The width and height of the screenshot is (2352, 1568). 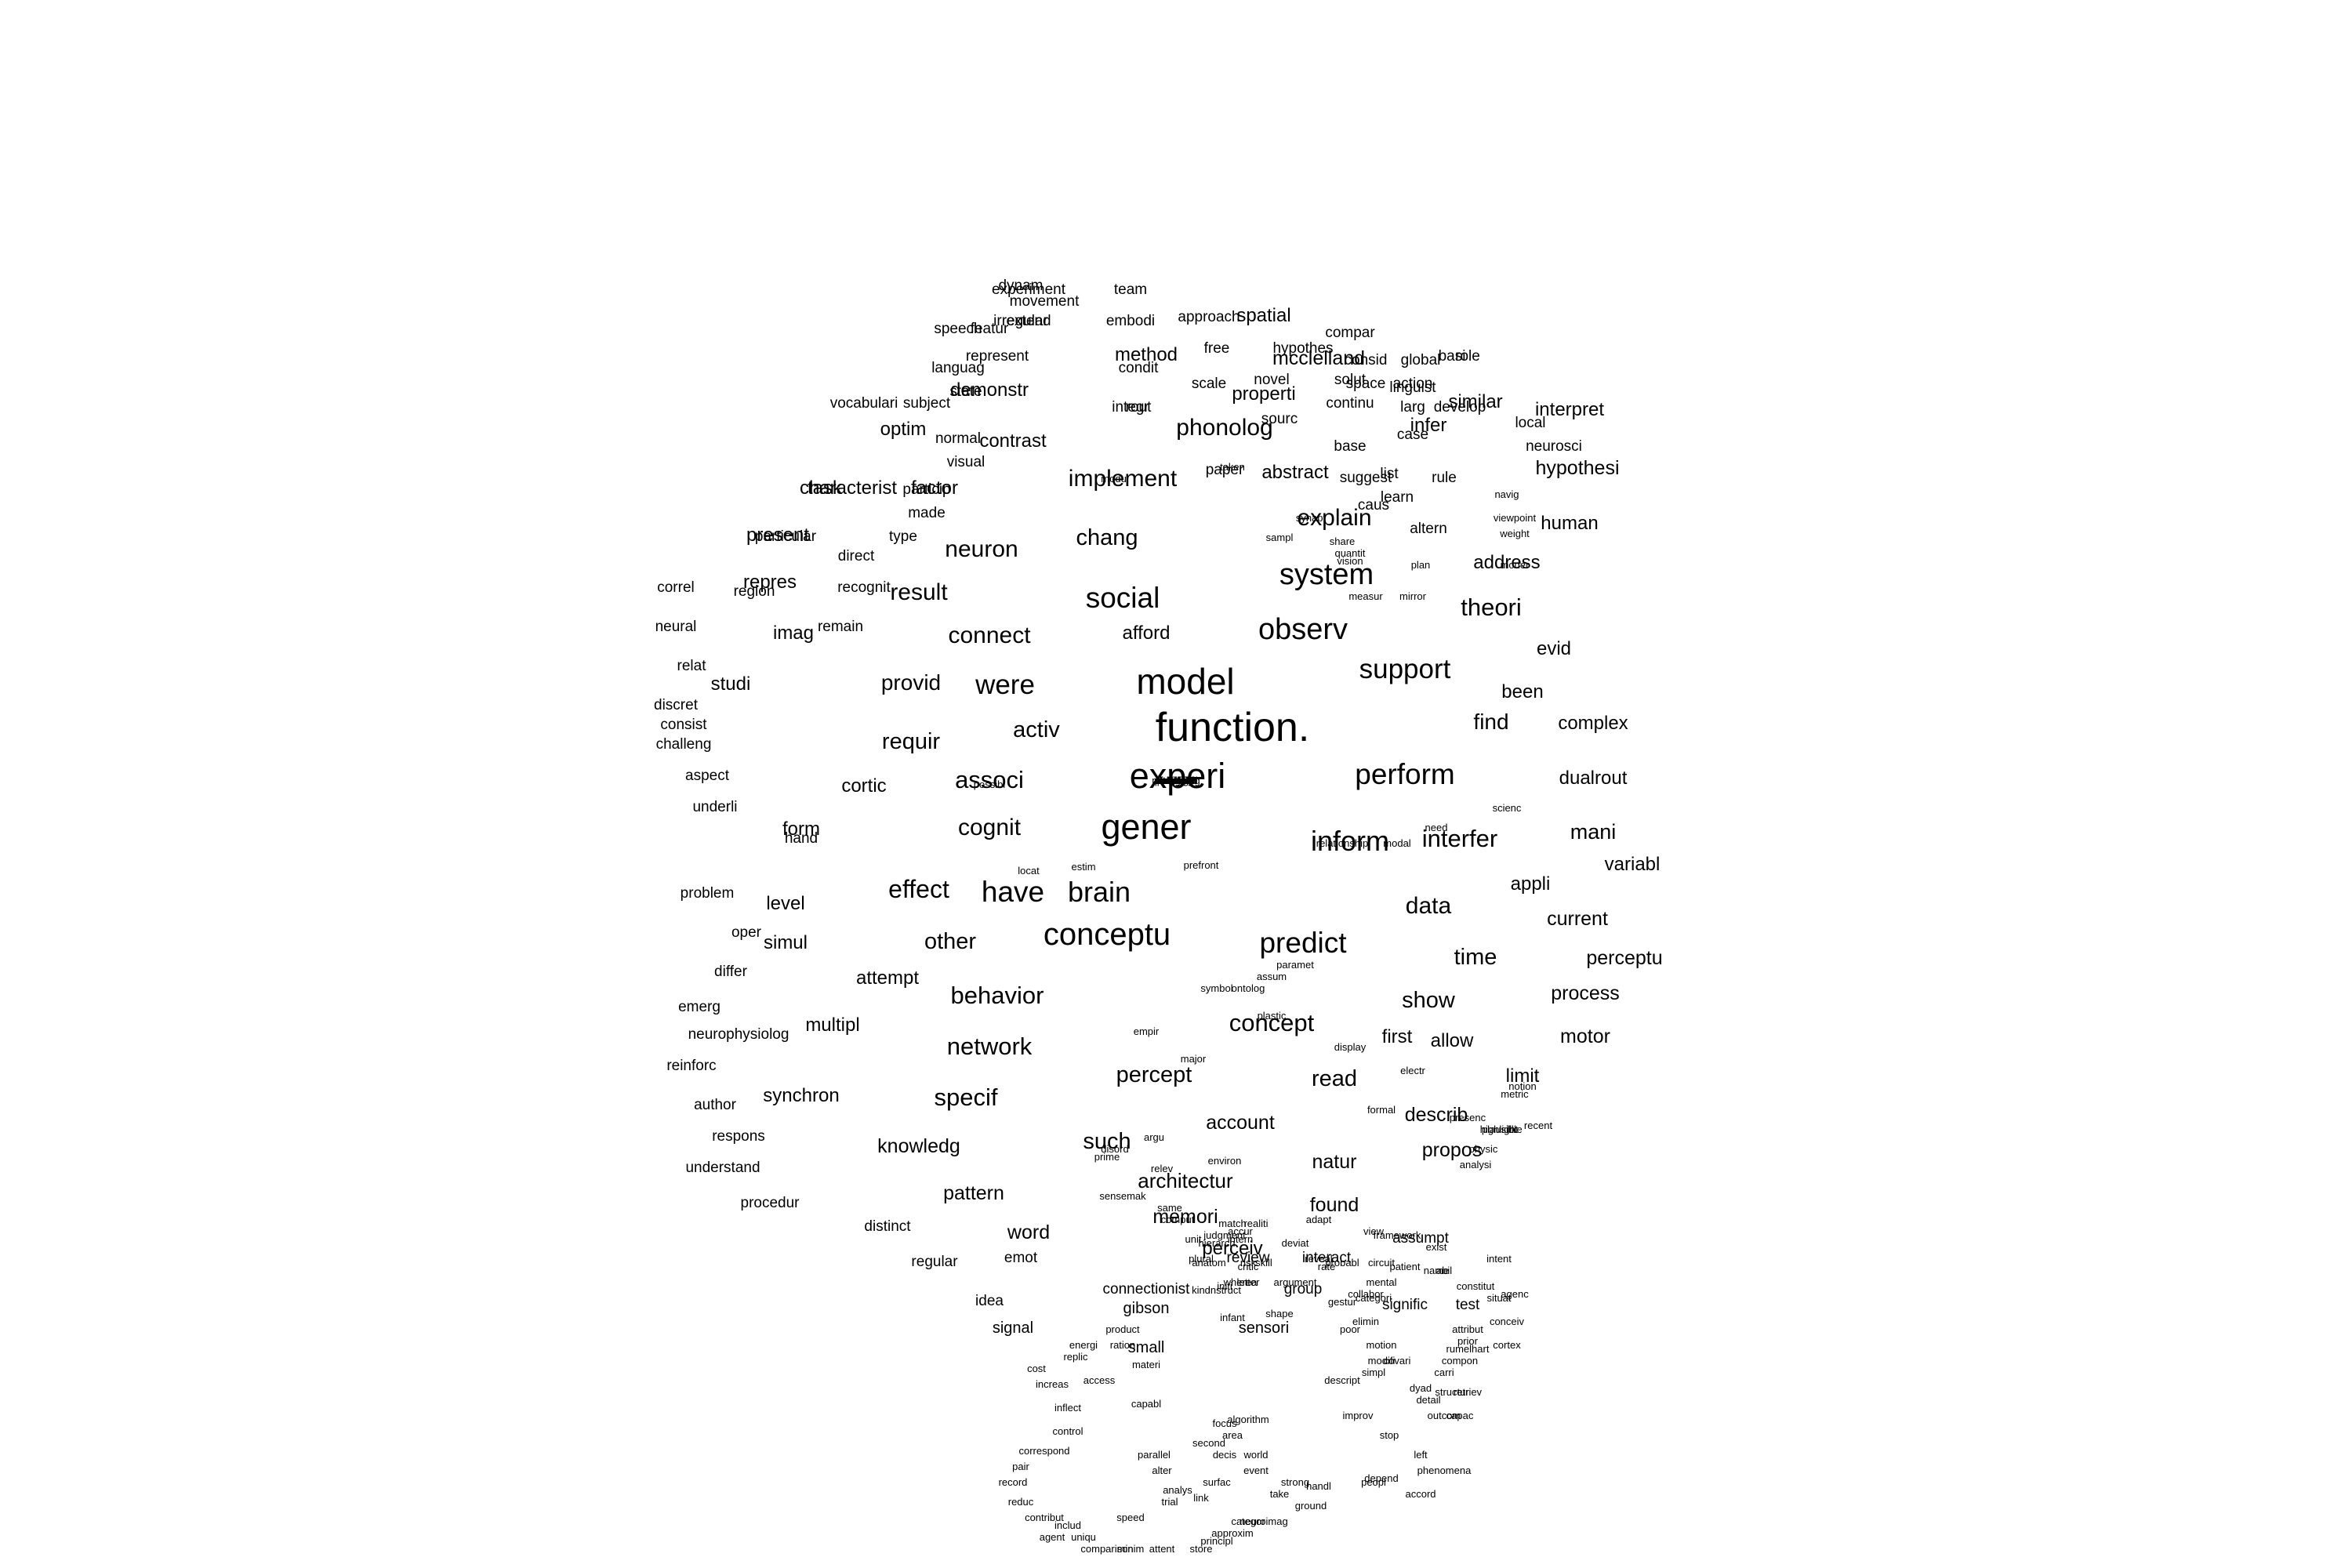 I want to click on word-letter: letter, so click(x=1249, y=1282).